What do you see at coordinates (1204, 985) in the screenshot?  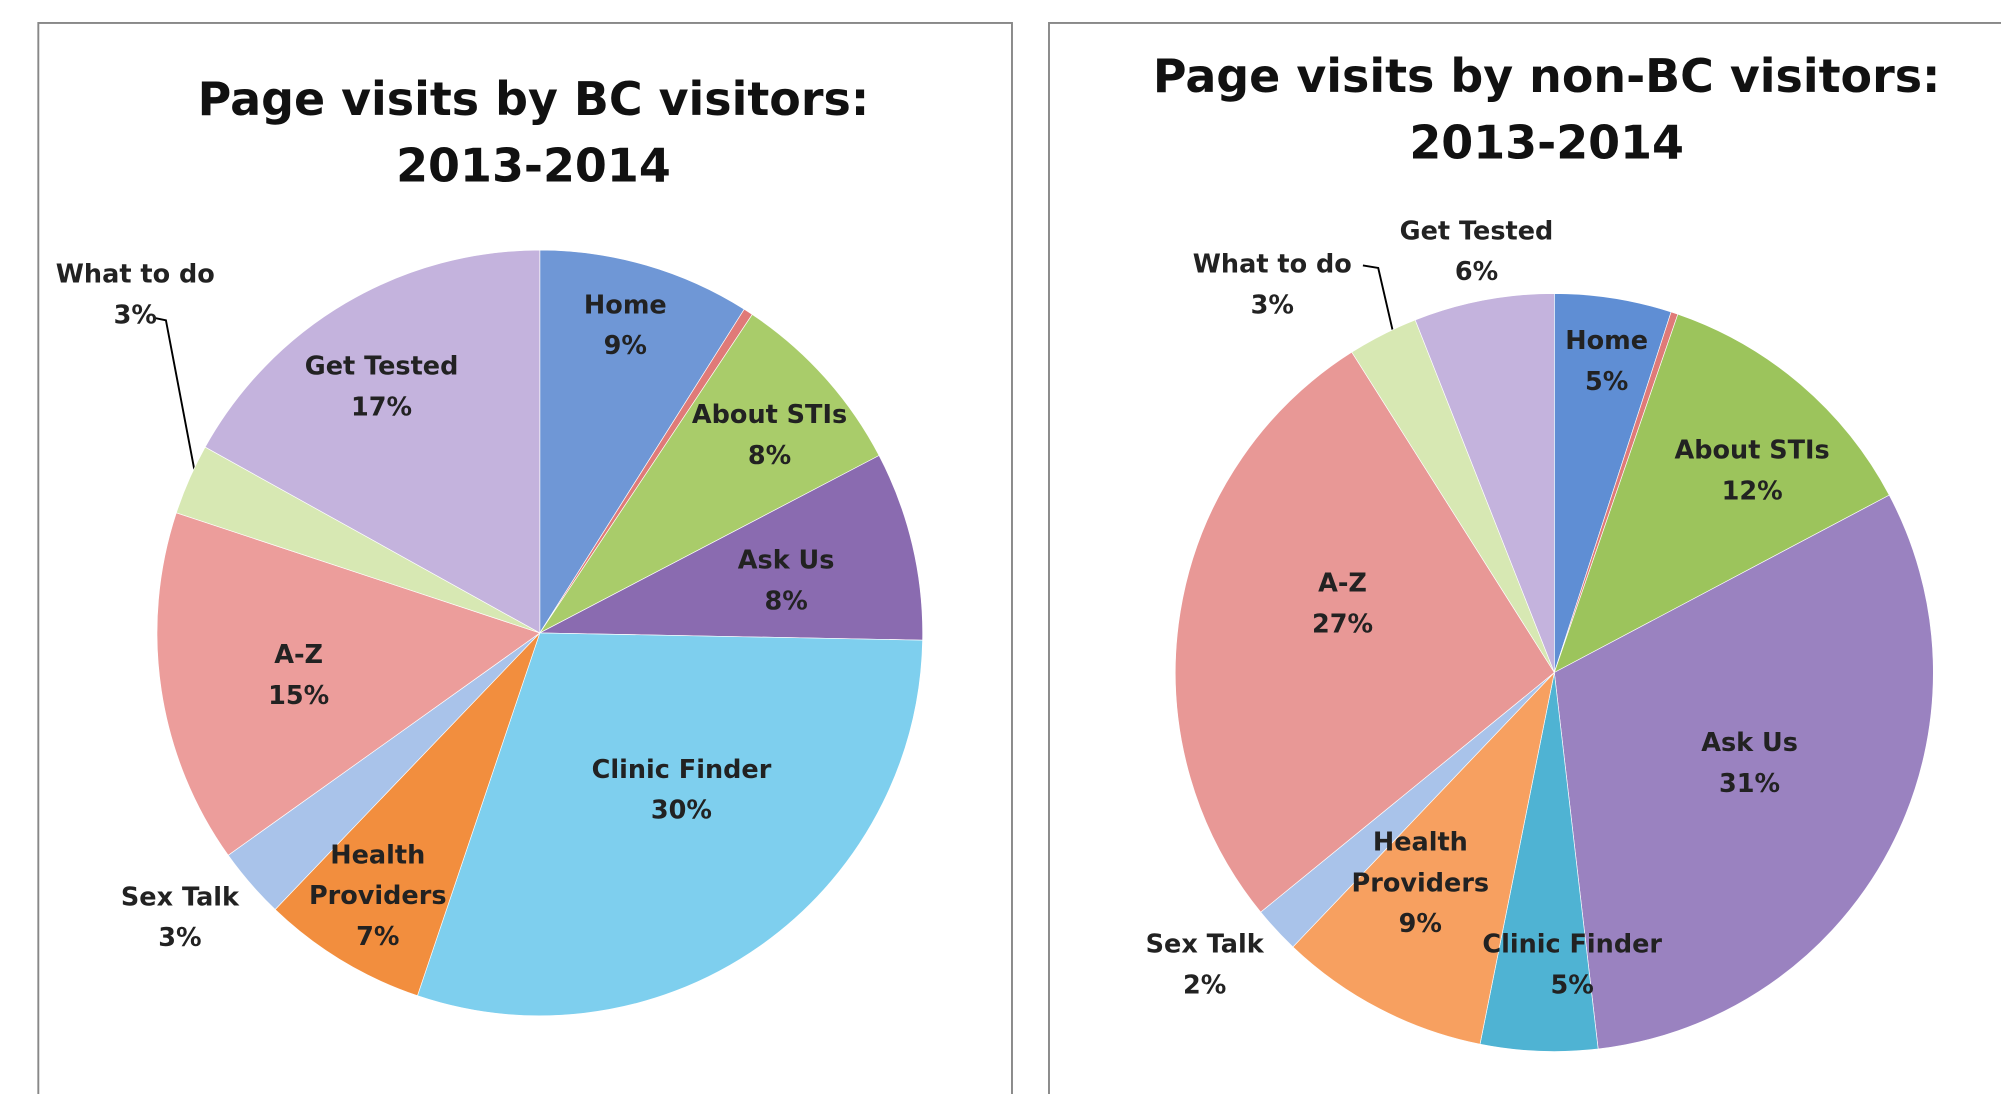 I see `slice-value-label: 2%` at bounding box center [1204, 985].